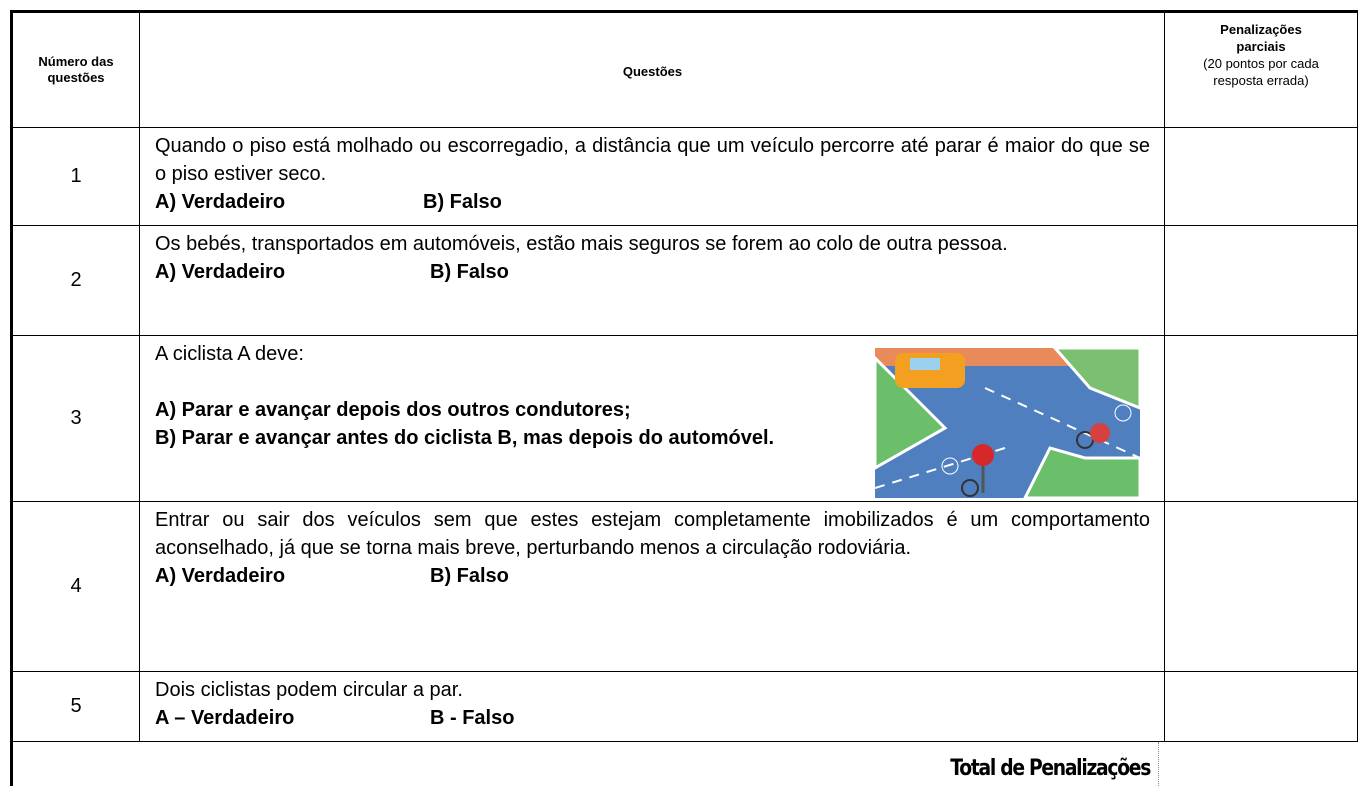 Image resolution: width=1362 pixels, height=786 pixels. I want to click on question-number: 4, so click(76, 586).